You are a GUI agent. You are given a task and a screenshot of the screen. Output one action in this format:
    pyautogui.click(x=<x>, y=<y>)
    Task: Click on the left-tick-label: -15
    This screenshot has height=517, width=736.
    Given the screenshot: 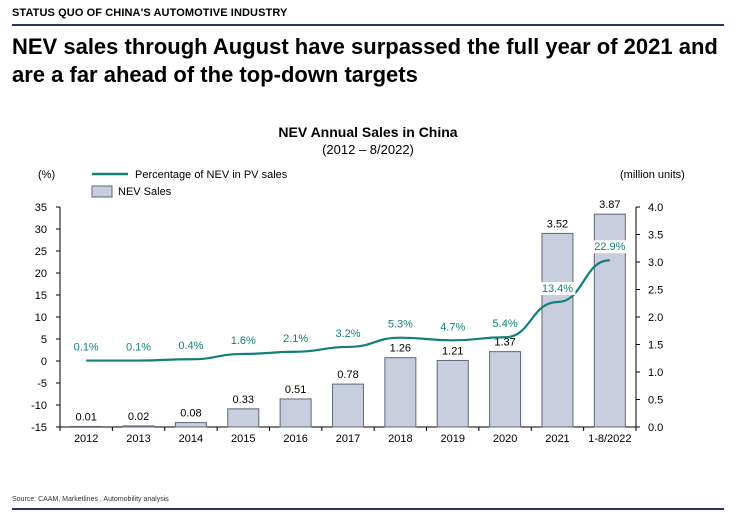 What is the action you would take?
    pyautogui.click(x=39, y=428)
    